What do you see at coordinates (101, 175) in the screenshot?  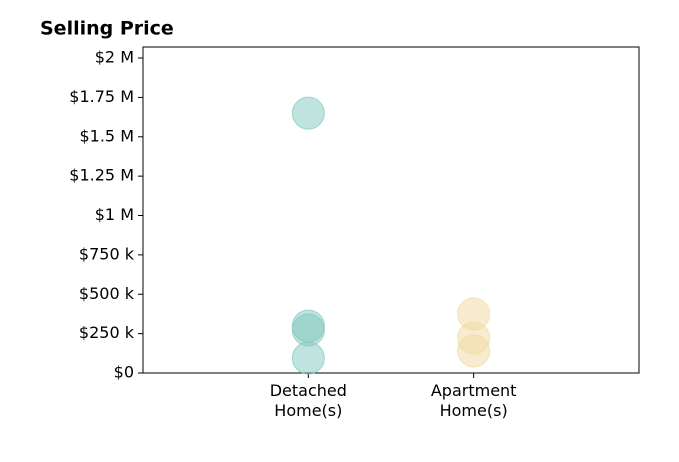 I see `y-tick-label: $1.25 M` at bounding box center [101, 175].